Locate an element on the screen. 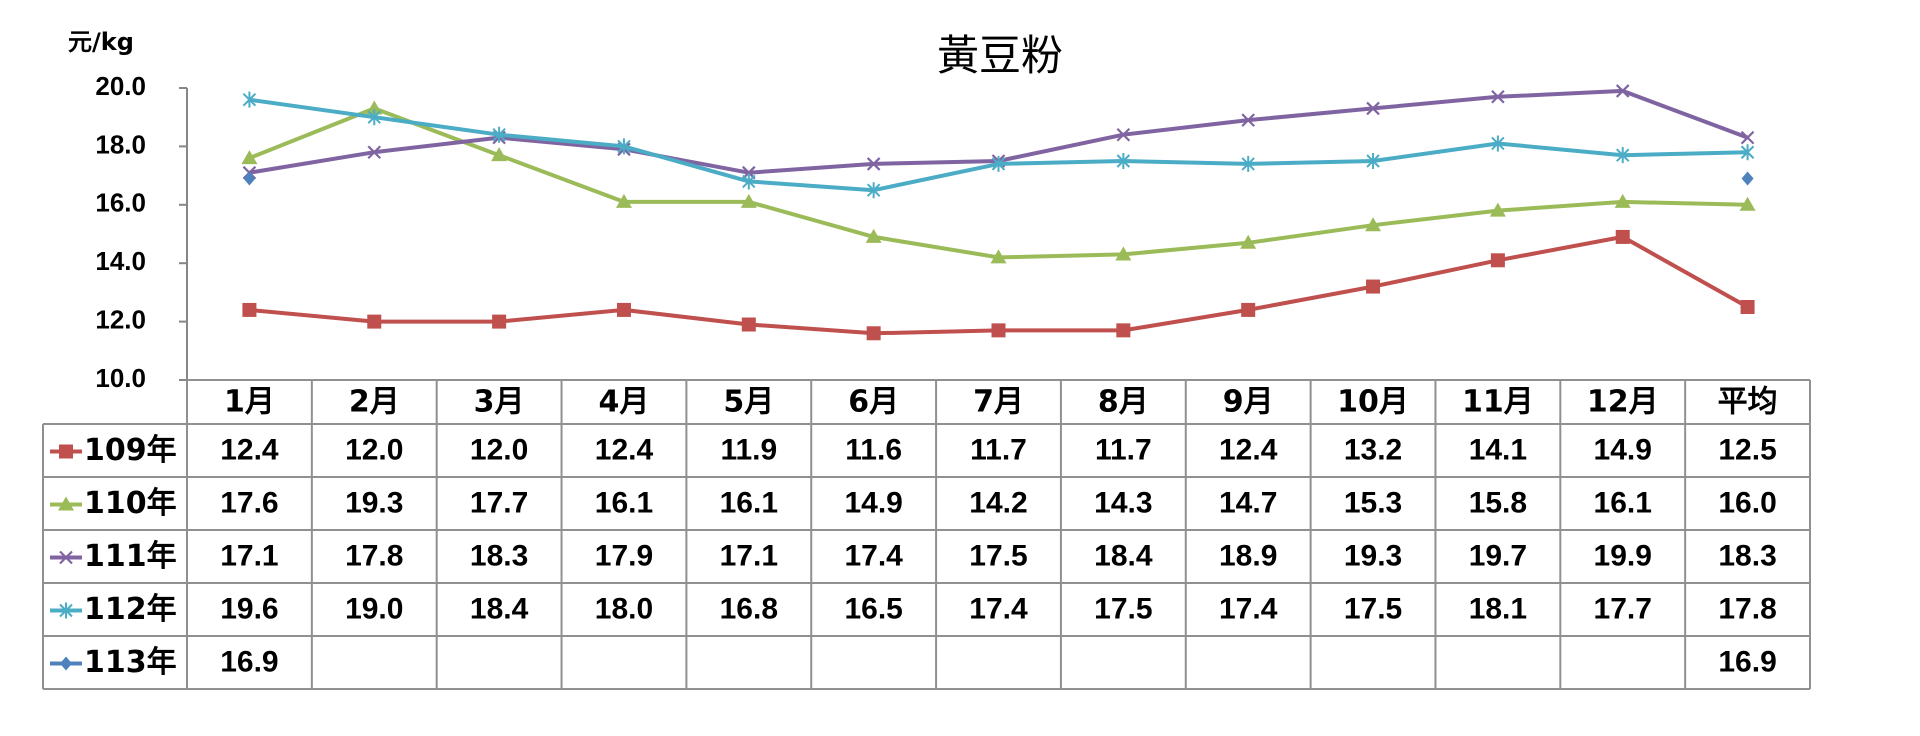 The width and height of the screenshot is (1920, 736). data-label: 17.4 is located at coordinates (873, 555).